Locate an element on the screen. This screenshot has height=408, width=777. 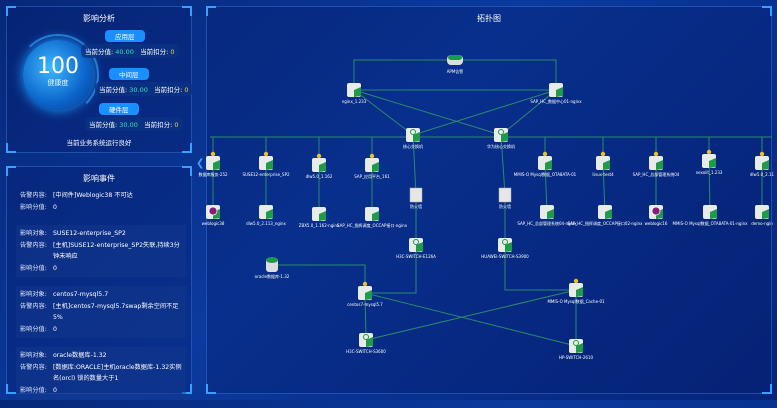
topology-node-server: dlw5.0_2.11 is located at coordinates (762, 164).